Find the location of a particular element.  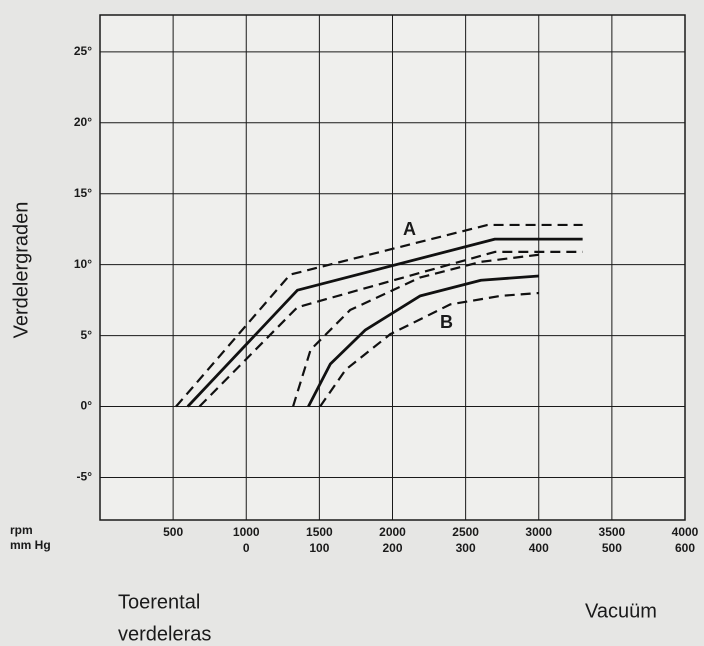

y-tick-label: 15° is located at coordinates (83, 193).